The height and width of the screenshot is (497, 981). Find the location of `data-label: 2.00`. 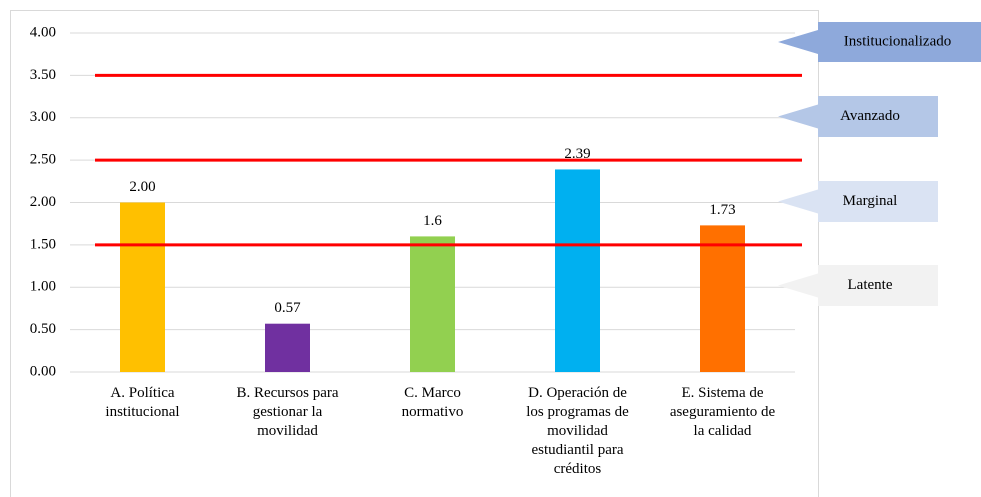

data-label: 2.00 is located at coordinates (142, 187).